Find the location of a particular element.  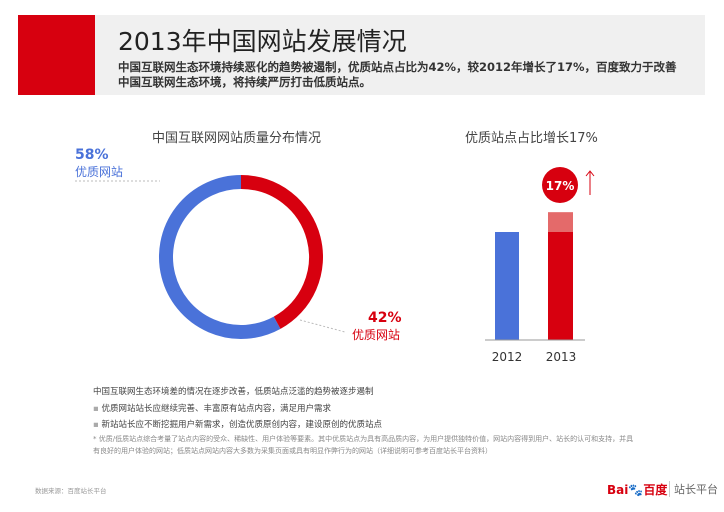

bullet-item: ▪ 新站站长应不断挖掘用户新需求，创造优质原创内容，建设原创的优质站点 is located at coordinates (237, 425).